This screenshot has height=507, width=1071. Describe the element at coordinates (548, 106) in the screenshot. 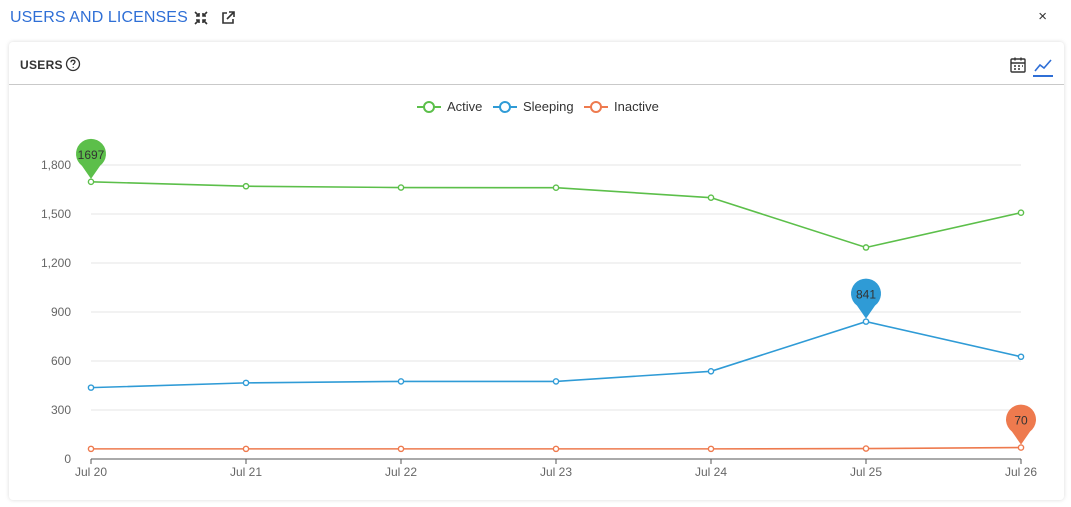

I see `legend-label: Sleeping` at that location.